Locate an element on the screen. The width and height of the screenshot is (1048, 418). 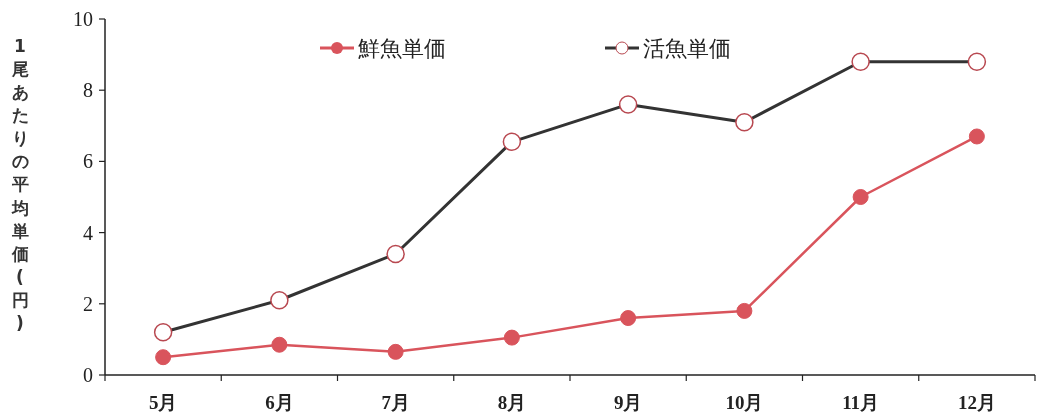
x-tick-label: 11月 is located at coordinates (861, 402).